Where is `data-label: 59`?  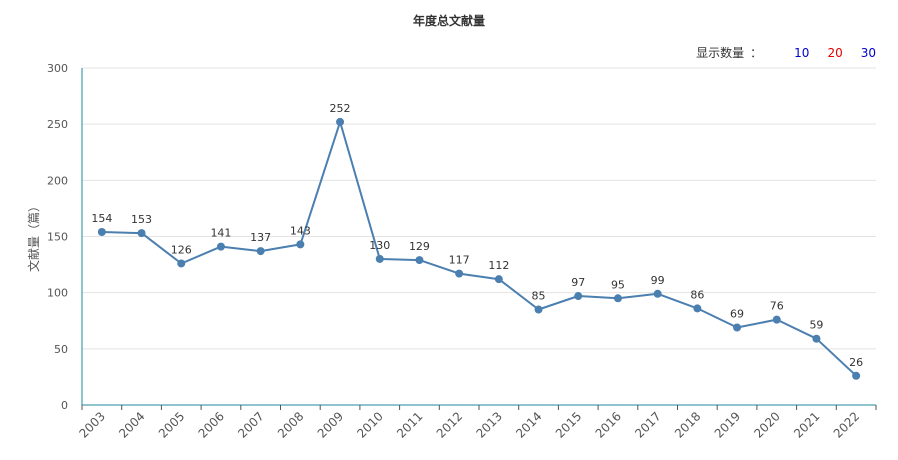 data-label: 59 is located at coordinates (816, 325).